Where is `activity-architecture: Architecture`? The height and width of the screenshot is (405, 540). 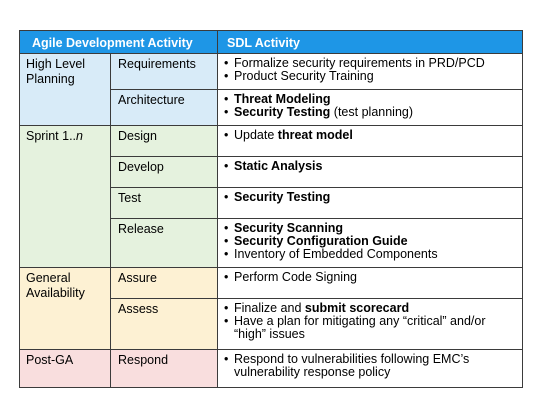 activity-architecture: Architecture is located at coordinates (164, 107).